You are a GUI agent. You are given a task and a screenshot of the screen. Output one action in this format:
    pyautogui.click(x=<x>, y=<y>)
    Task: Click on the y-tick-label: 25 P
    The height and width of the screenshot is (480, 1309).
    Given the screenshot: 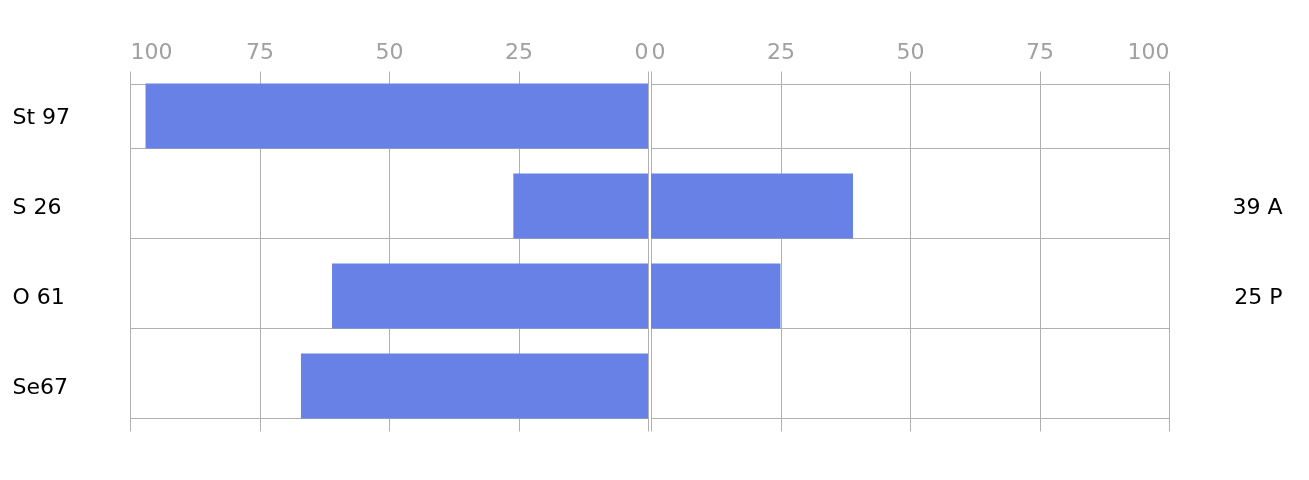 What is the action you would take?
    pyautogui.click(x=1258, y=296)
    